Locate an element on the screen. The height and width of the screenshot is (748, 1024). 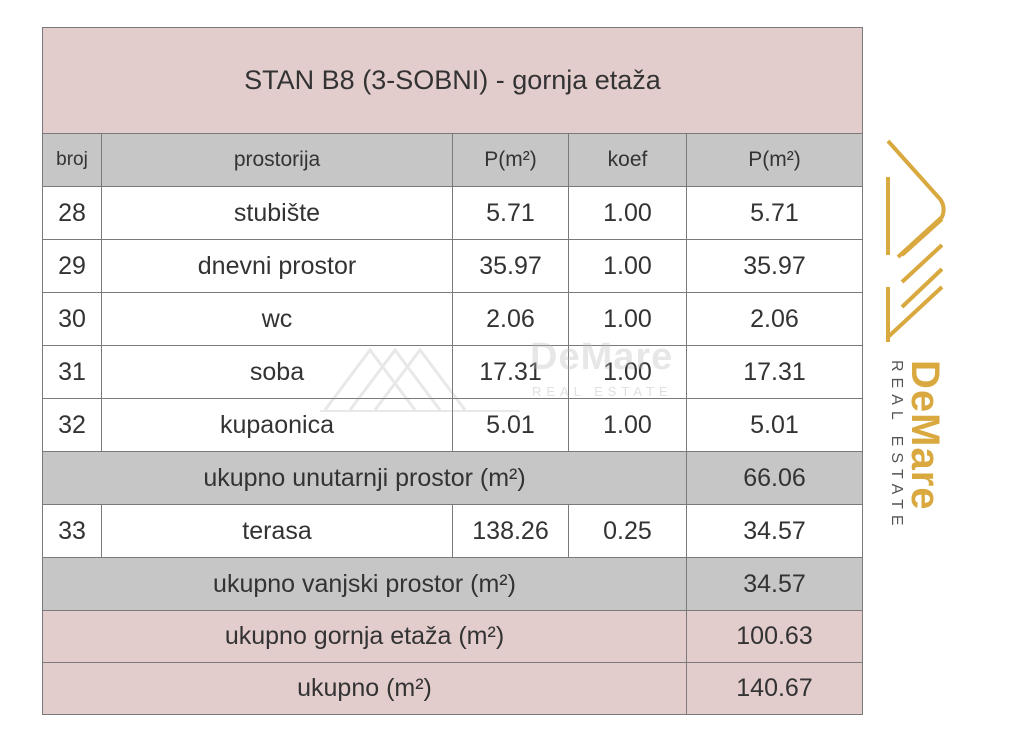
demare-logo-icon is located at coordinates (916, 240).